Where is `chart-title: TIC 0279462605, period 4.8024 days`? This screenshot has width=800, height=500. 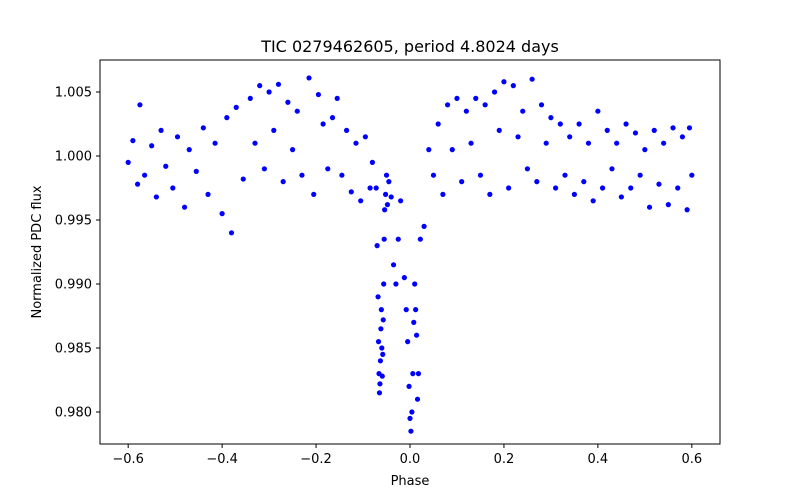
chart-title: TIC 0279462605, period 4.8024 days is located at coordinates (409, 46).